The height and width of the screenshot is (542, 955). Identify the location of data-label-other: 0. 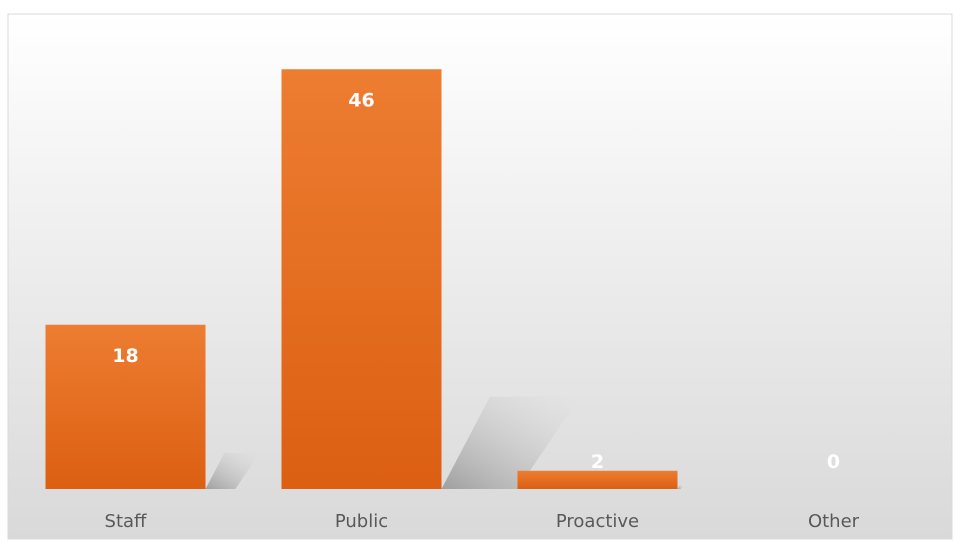
(833, 462).